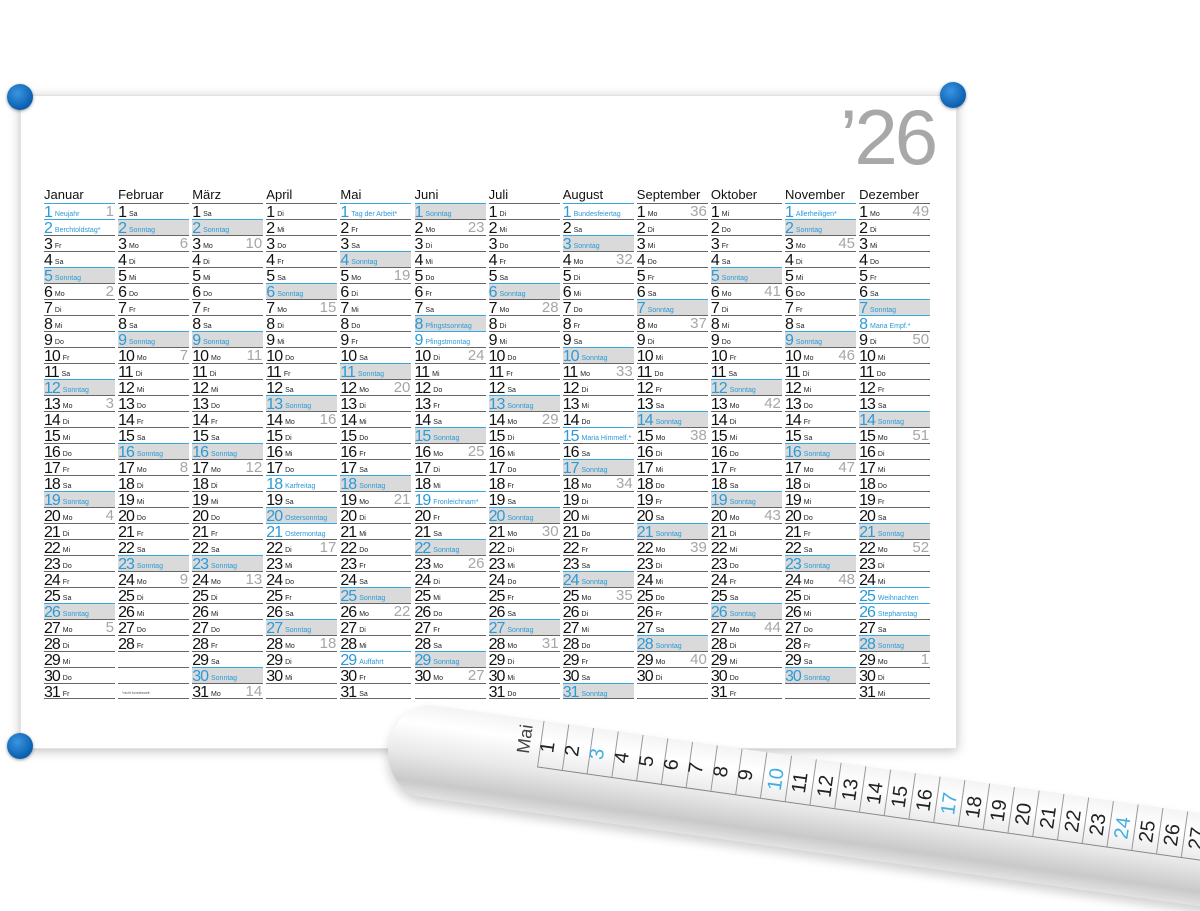 The height and width of the screenshot is (911, 1200). Describe the element at coordinates (214, 422) in the screenshot. I see `weekday-label: Fr` at that location.